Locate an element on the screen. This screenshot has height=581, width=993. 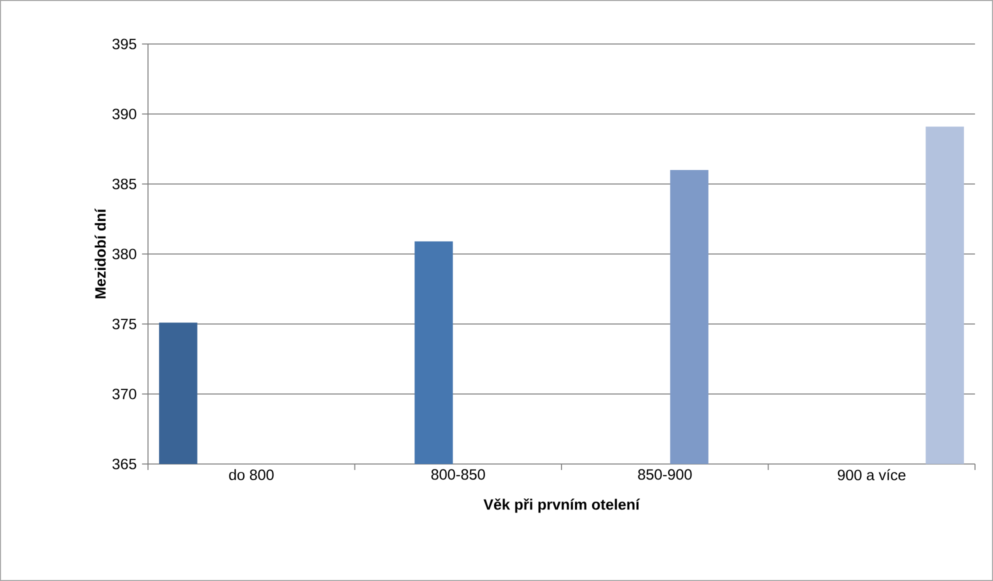
x-tick-label: 850-900 is located at coordinates (665, 474).